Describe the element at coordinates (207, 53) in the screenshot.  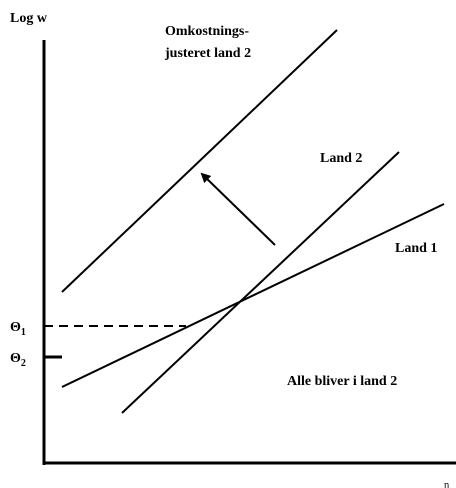
I see `line-label: justeret land 2` at that location.